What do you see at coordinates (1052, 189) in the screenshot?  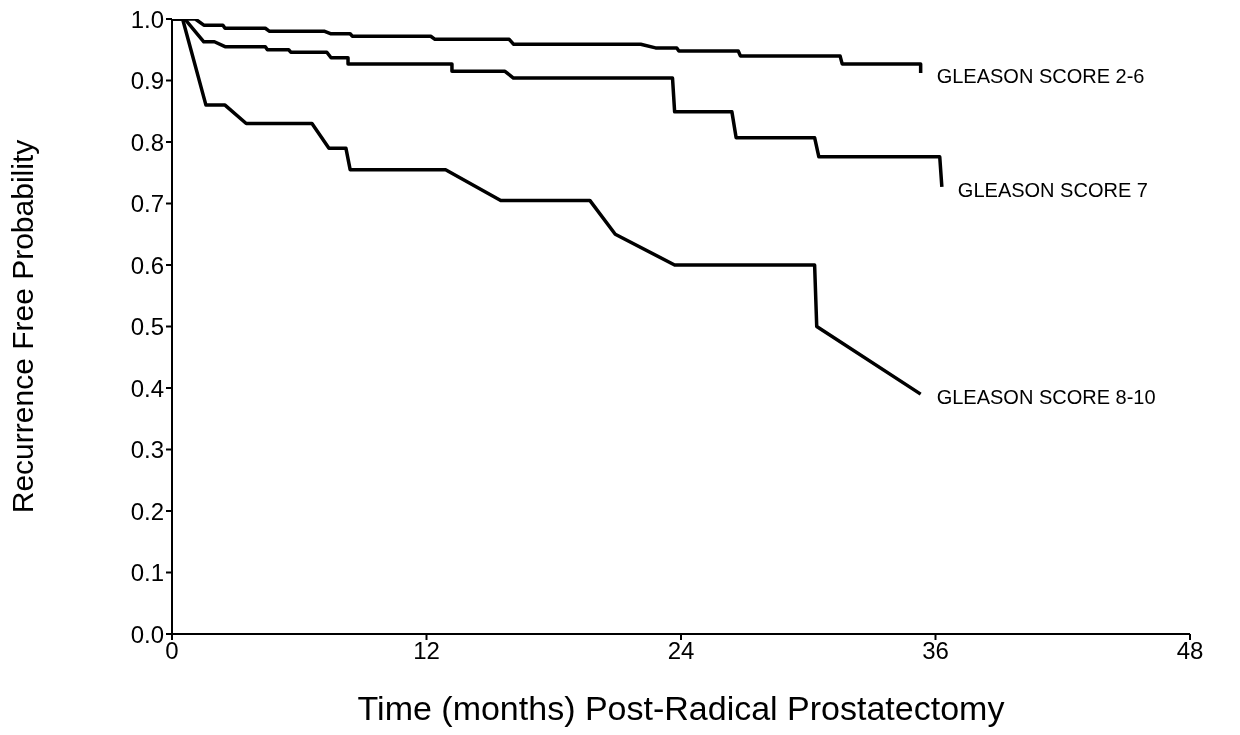 I see `series-label: GLEASON SCORE 7` at bounding box center [1052, 189].